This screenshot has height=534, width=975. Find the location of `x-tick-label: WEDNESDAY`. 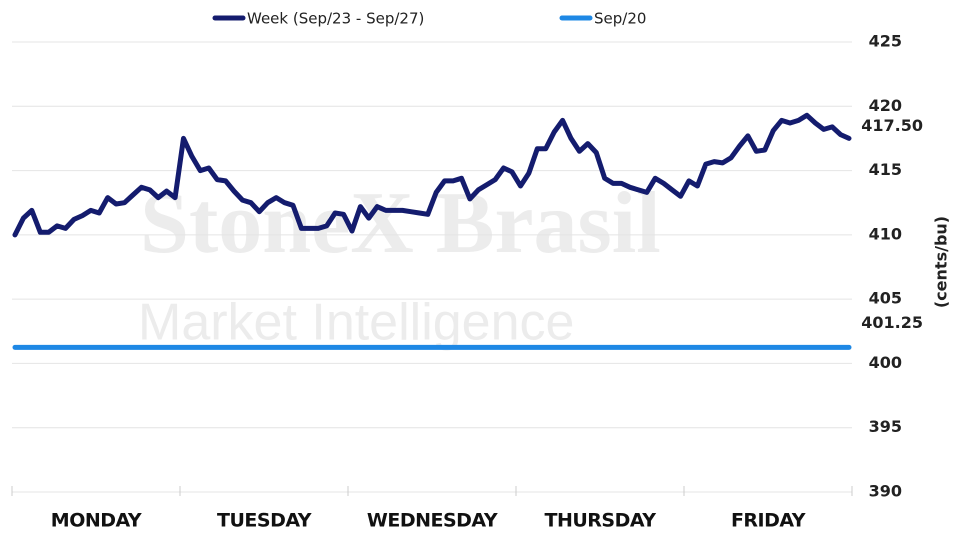

x-tick-label: WEDNESDAY is located at coordinates (432, 521).